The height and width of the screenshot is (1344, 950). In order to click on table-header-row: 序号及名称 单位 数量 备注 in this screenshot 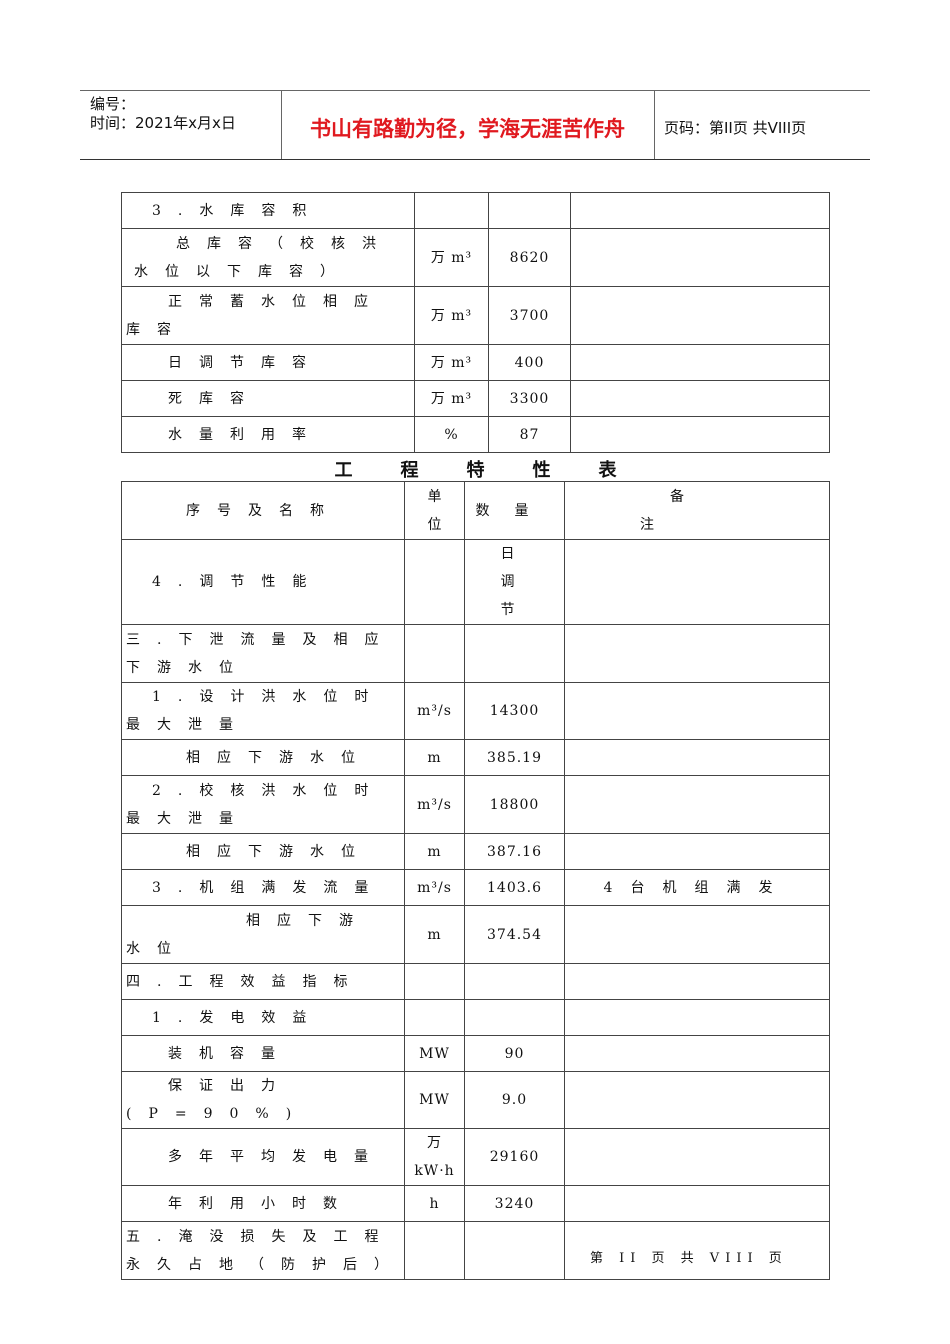, I will do `click(475, 510)`.